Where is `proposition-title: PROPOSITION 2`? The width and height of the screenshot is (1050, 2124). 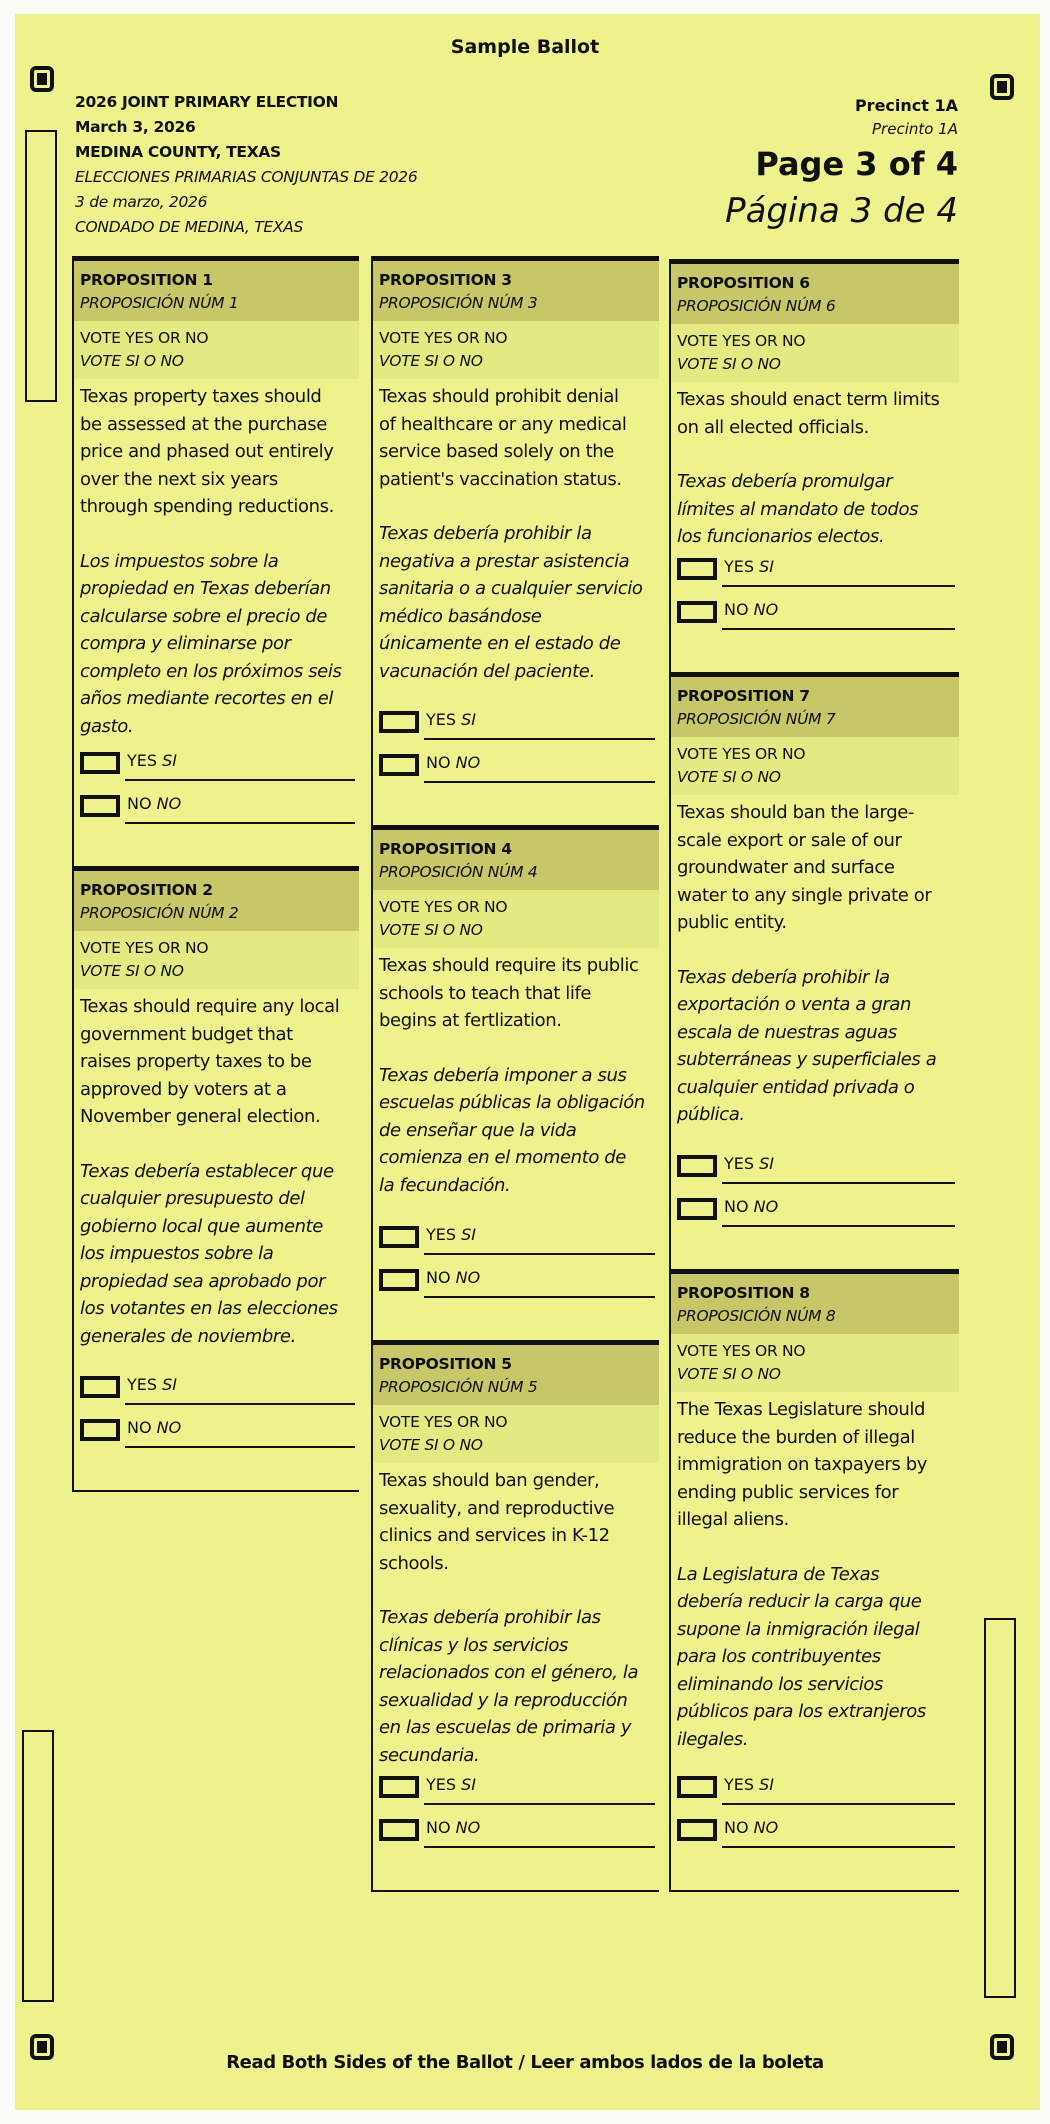
proposition-title: PROPOSITION 2 is located at coordinates (146, 890).